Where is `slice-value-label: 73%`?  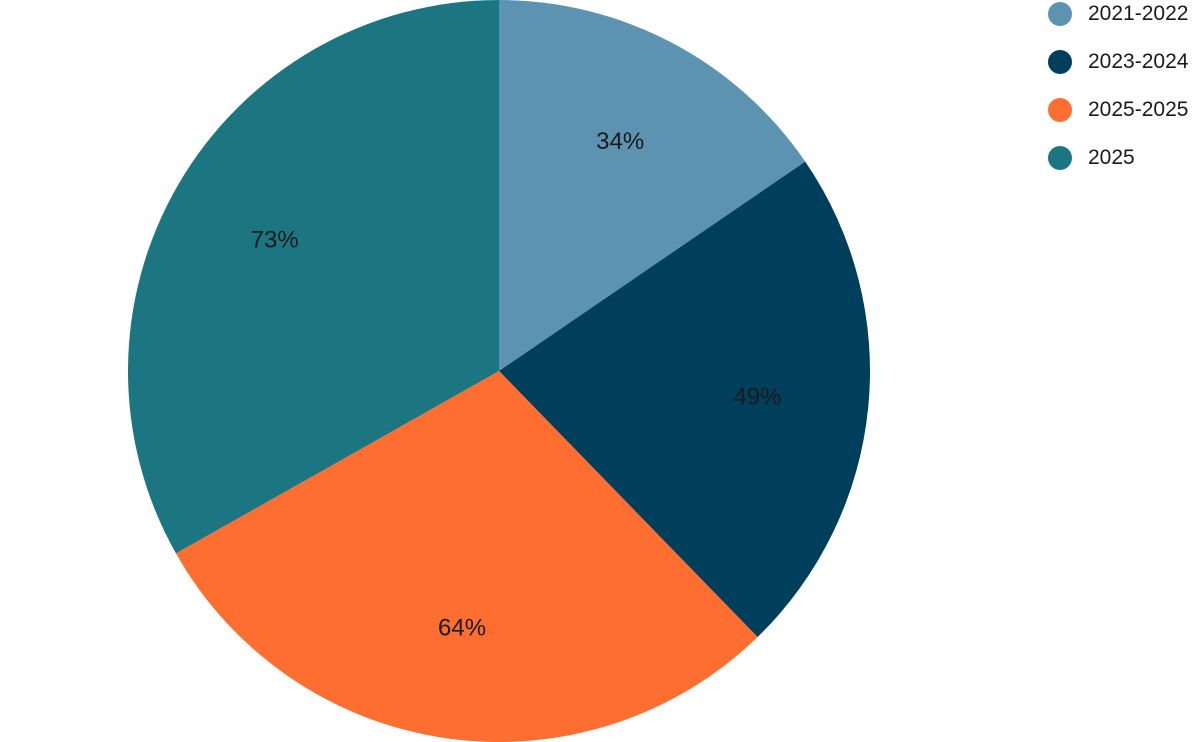
slice-value-label: 73% is located at coordinates (275, 240).